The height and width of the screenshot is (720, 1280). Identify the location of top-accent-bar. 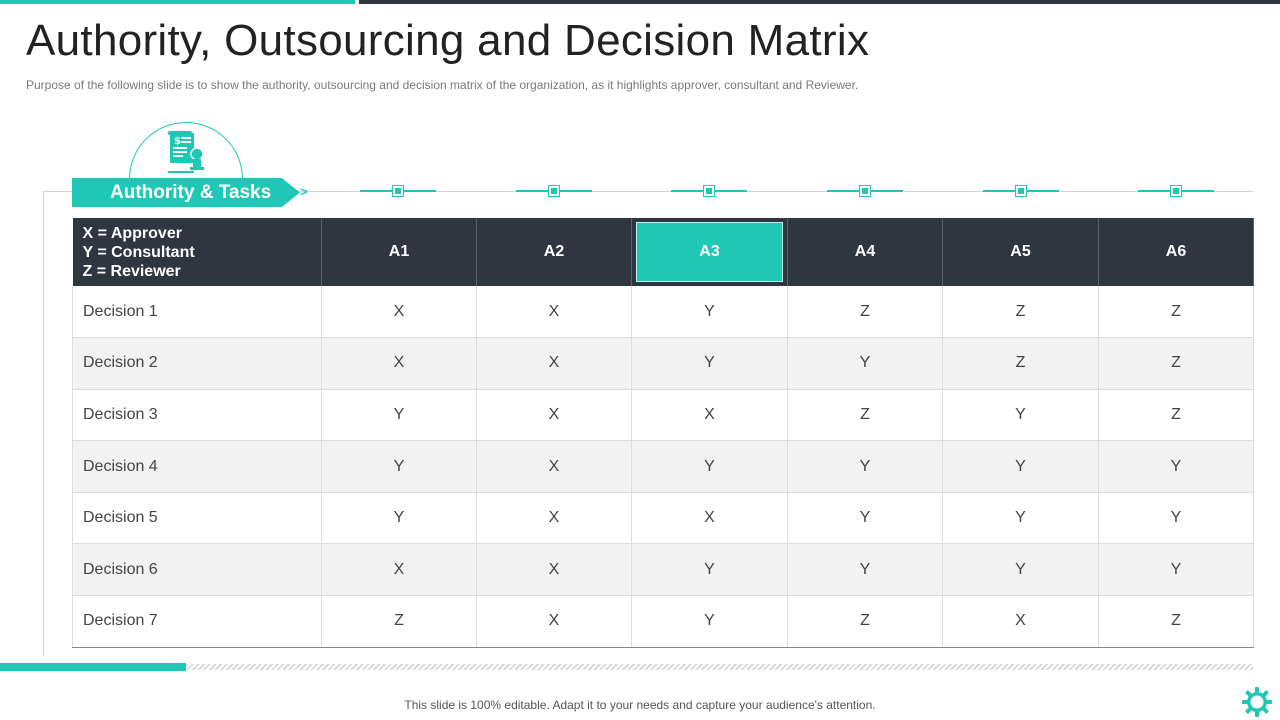
(177, 2).